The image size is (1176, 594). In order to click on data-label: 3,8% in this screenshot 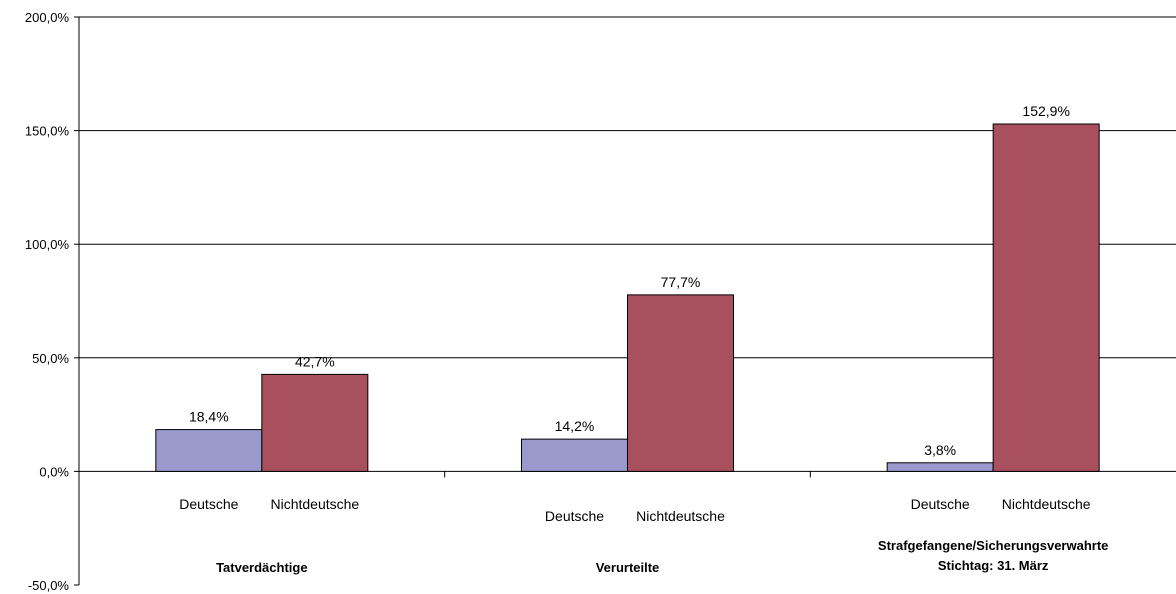, I will do `click(940, 450)`.